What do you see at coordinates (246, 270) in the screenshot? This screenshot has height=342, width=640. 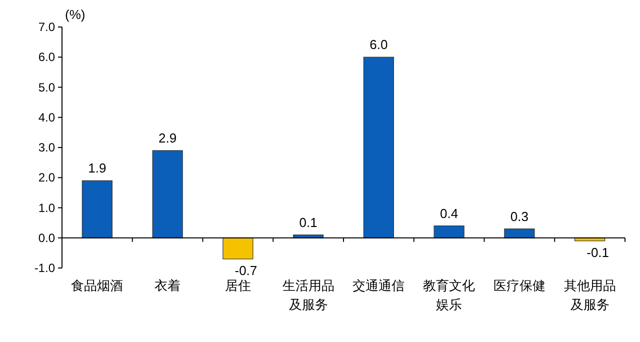 I see `data-label: -0.7` at bounding box center [246, 270].